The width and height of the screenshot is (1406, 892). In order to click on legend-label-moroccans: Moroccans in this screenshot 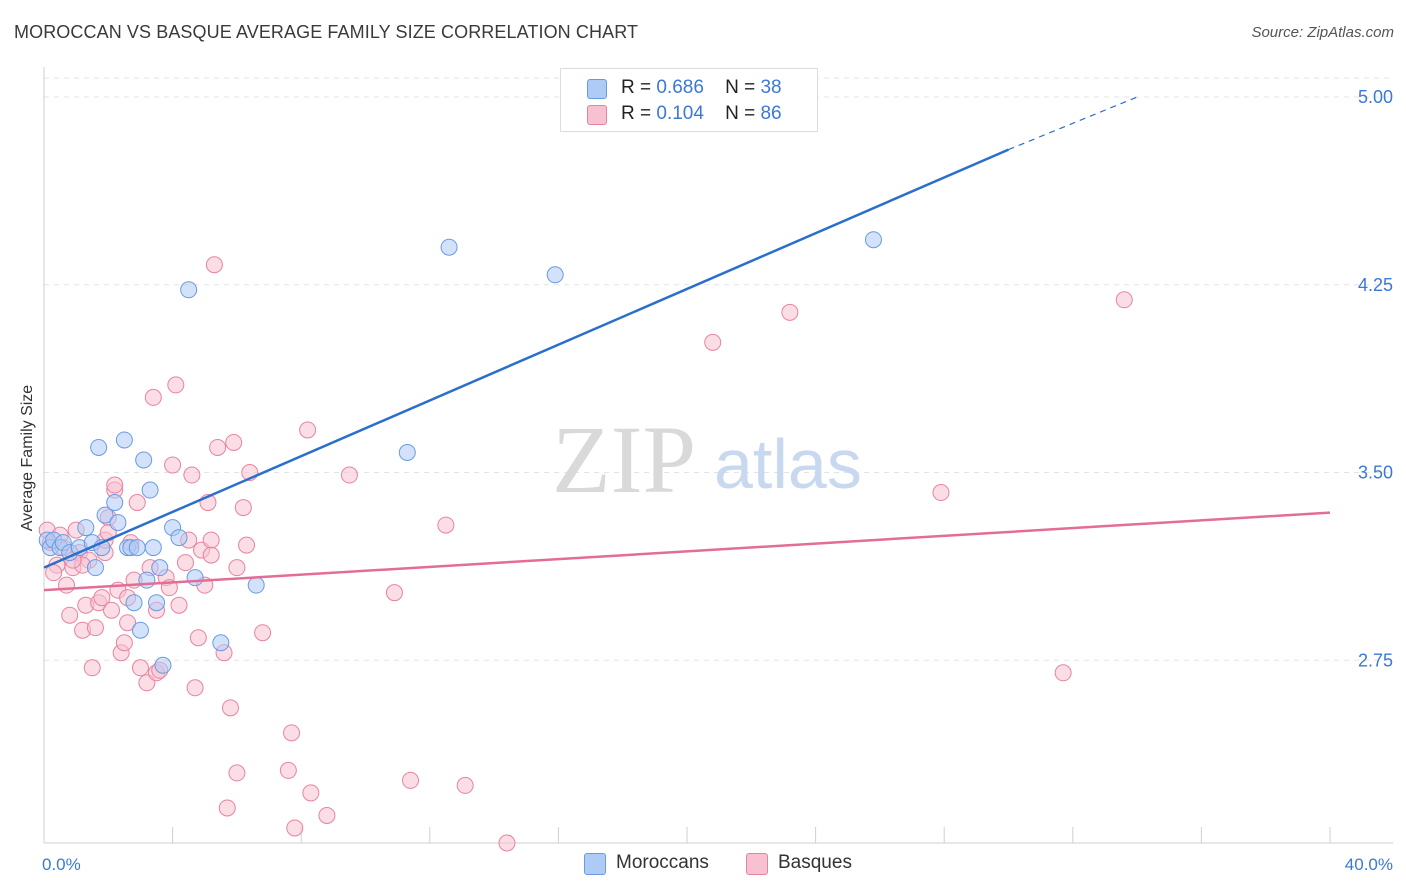, I will do `click(662, 862)`.